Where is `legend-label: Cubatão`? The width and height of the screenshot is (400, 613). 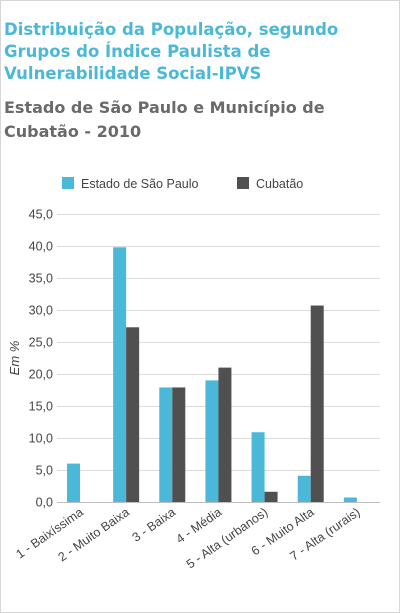
legend-label: Cubatão is located at coordinates (279, 184).